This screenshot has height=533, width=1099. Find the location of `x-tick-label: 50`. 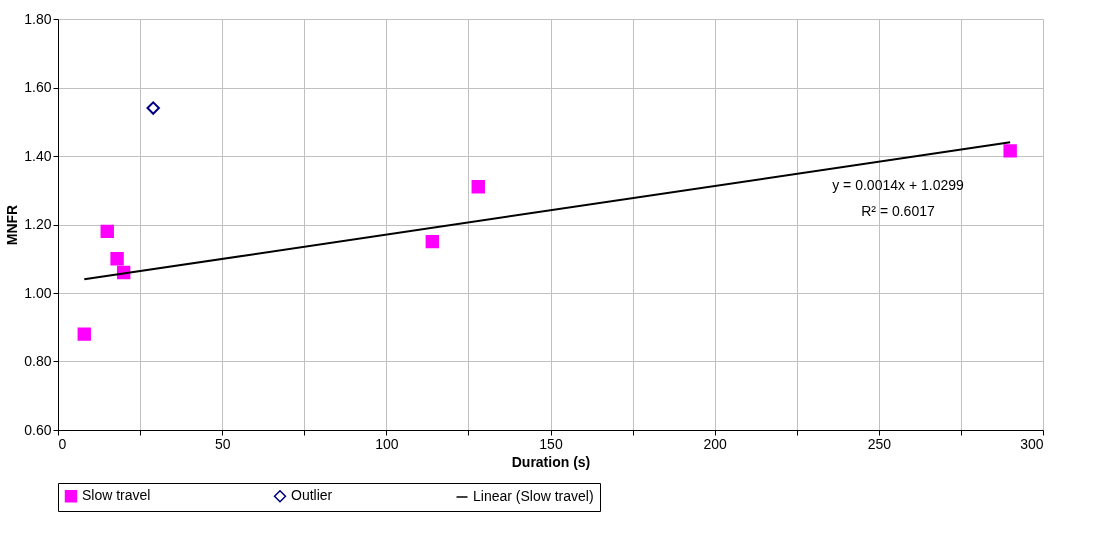

x-tick-label: 50 is located at coordinates (222, 443).